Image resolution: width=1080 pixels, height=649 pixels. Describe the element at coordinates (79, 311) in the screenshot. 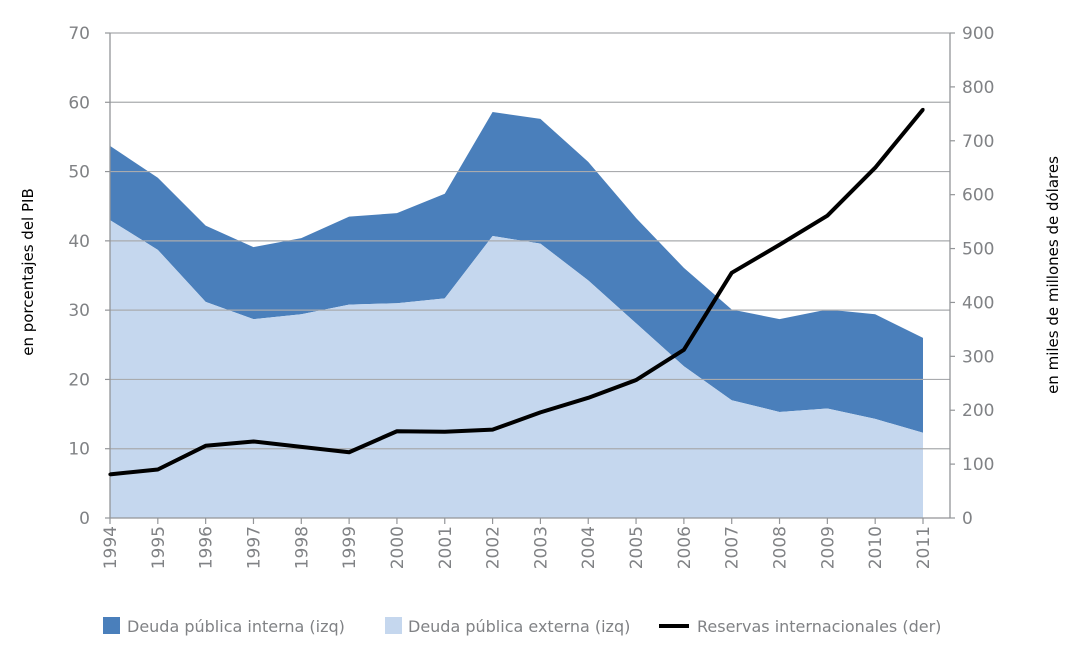

I see `left-tick-label: 30` at that location.